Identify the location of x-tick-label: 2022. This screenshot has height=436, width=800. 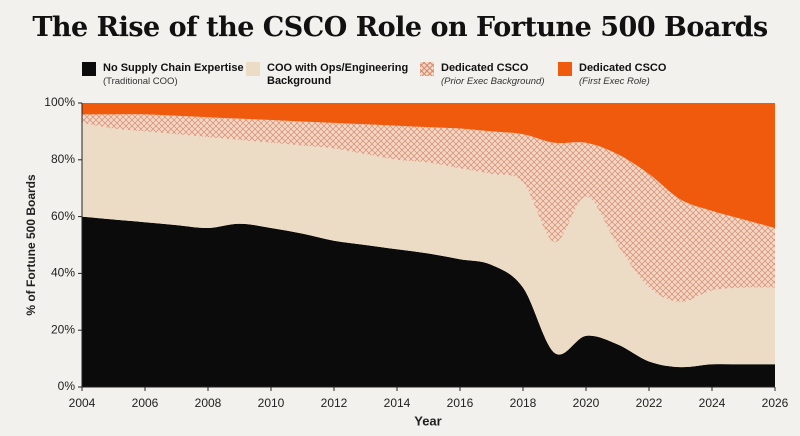
(649, 403).